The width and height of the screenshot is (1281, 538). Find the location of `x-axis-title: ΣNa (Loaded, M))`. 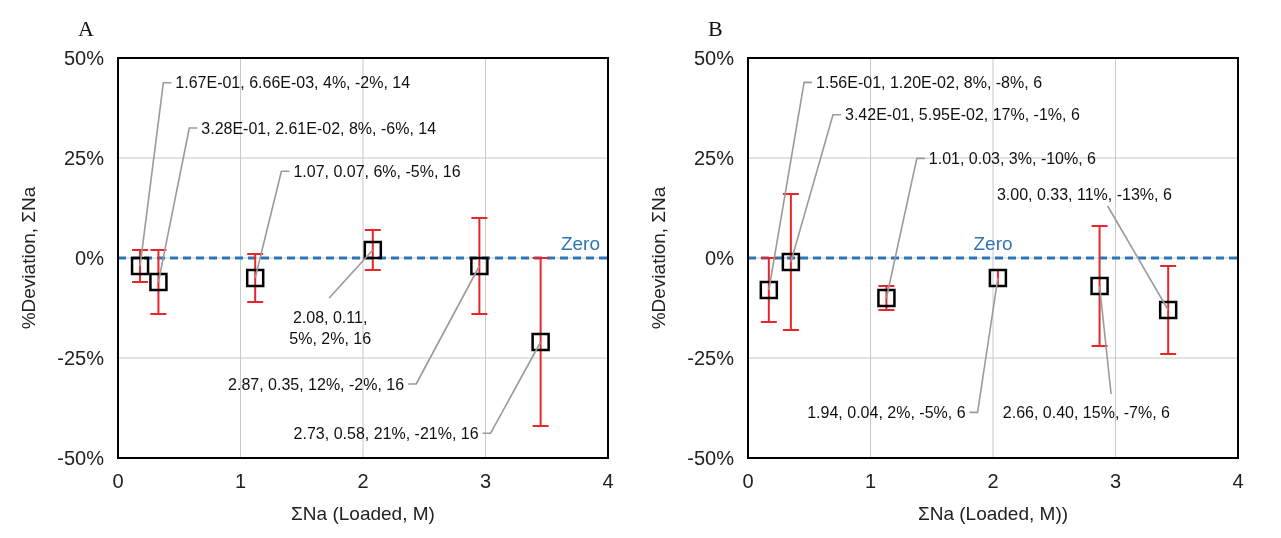

x-axis-title: ΣNa (Loaded, M)) is located at coordinates (993, 513).